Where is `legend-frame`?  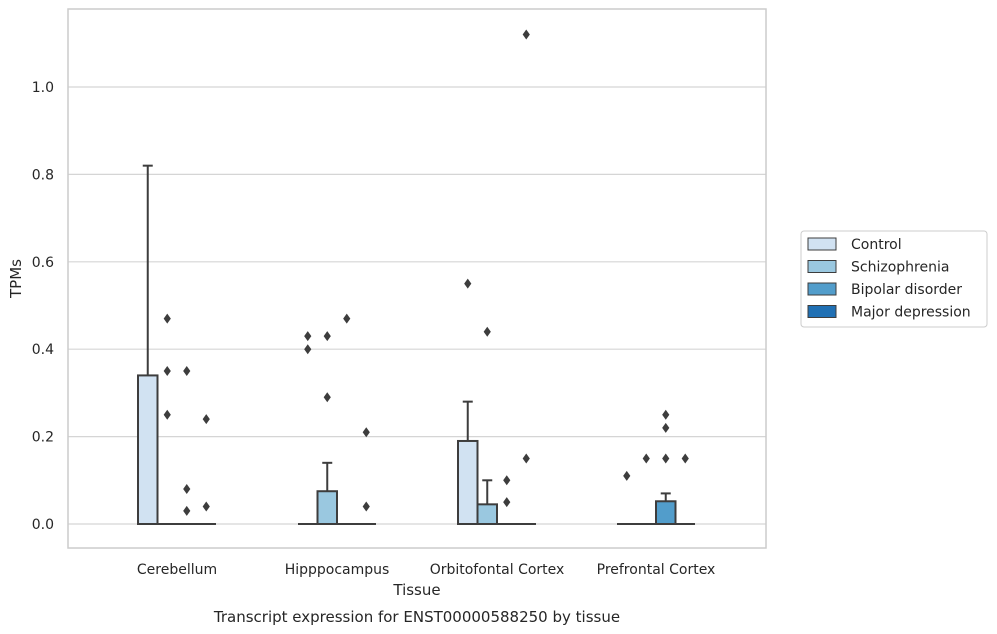
legend-frame is located at coordinates (894, 279).